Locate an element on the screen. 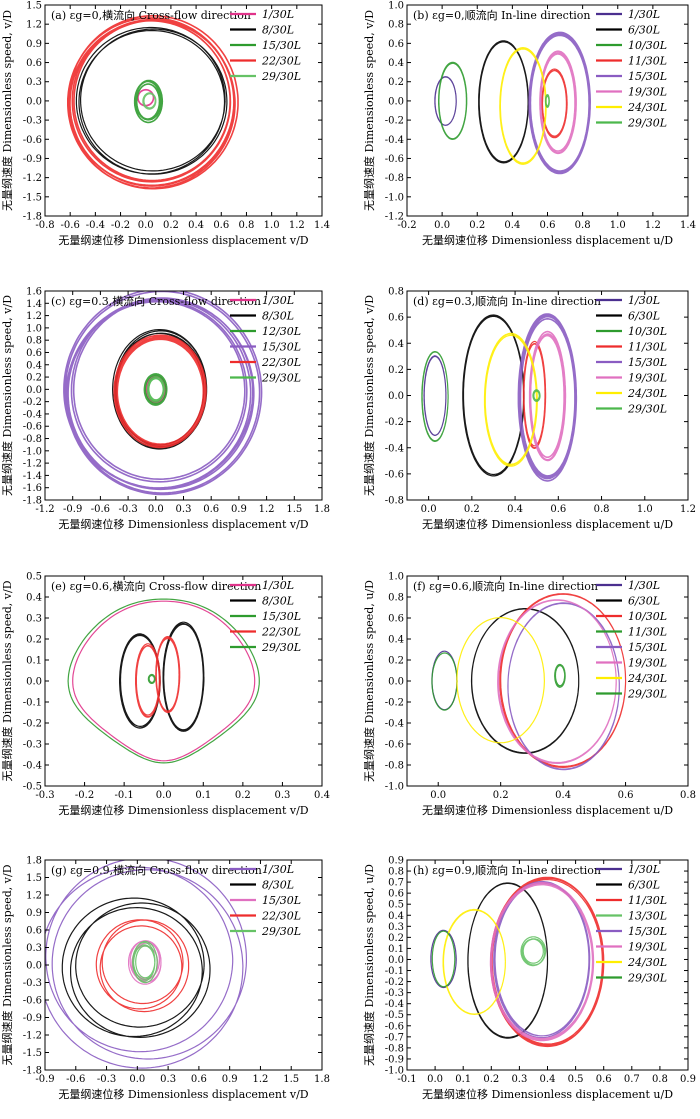  y-tick-label: 0.6 is located at coordinates (34, 353).